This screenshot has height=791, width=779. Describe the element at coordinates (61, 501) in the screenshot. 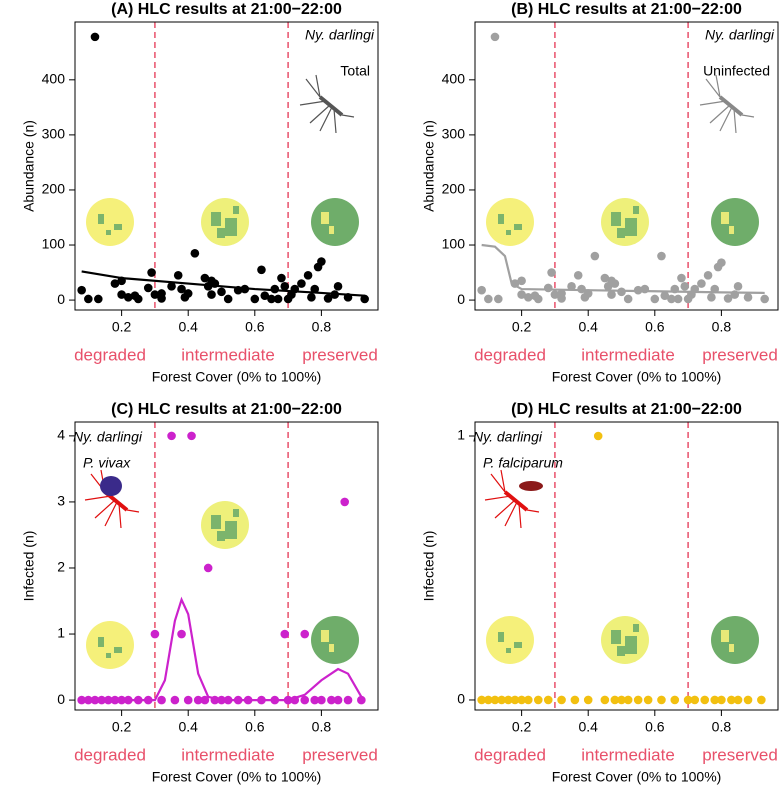

I see `y-tick-label: 3` at that location.